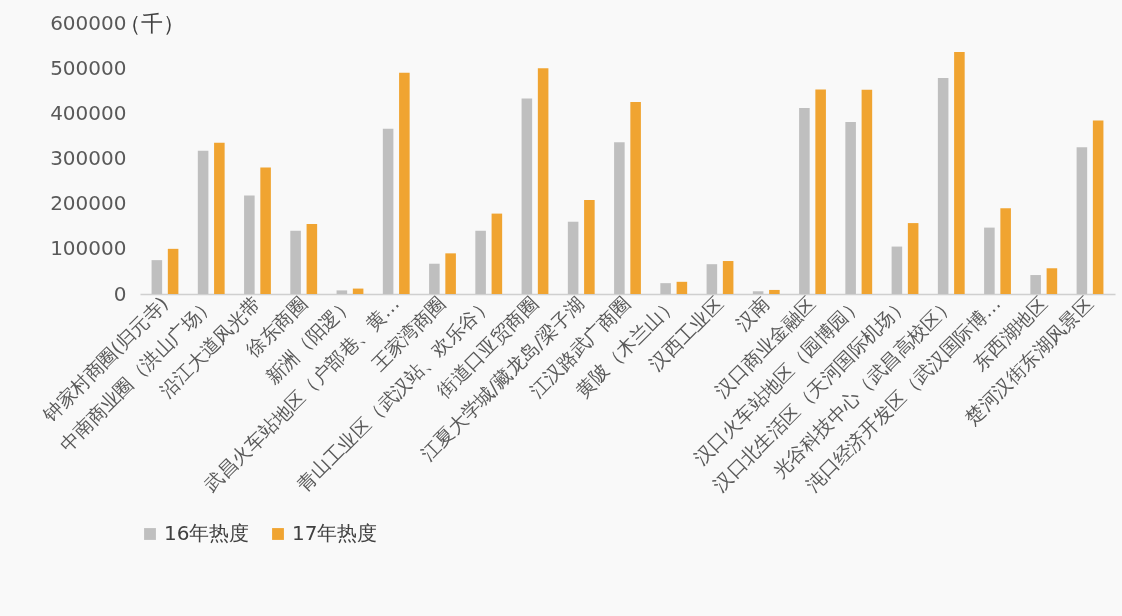  Describe the element at coordinates (88, 158) in the screenshot. I see `y-tick-label: 300000` at that location.